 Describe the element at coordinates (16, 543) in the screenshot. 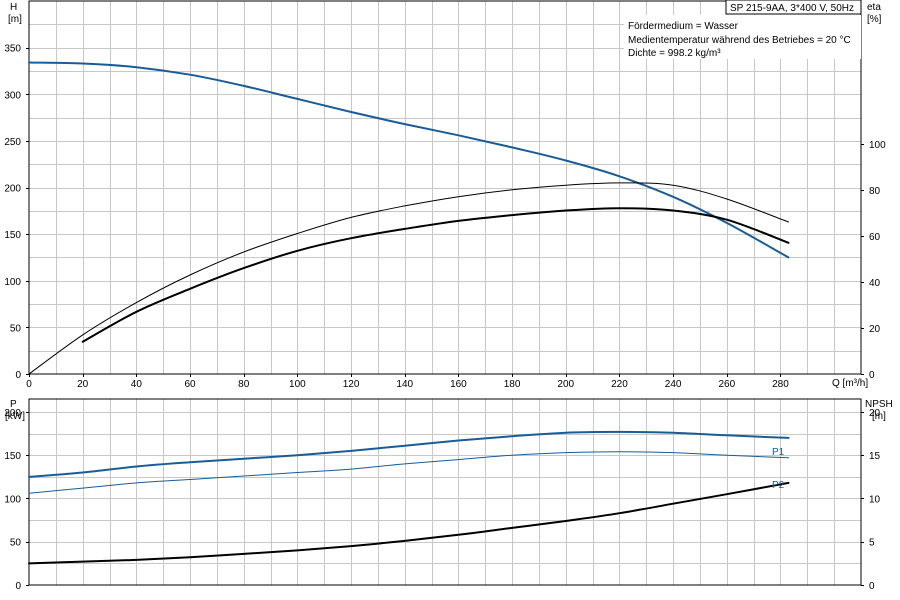

I see `bottom-left-tick-label: 50` at that location.